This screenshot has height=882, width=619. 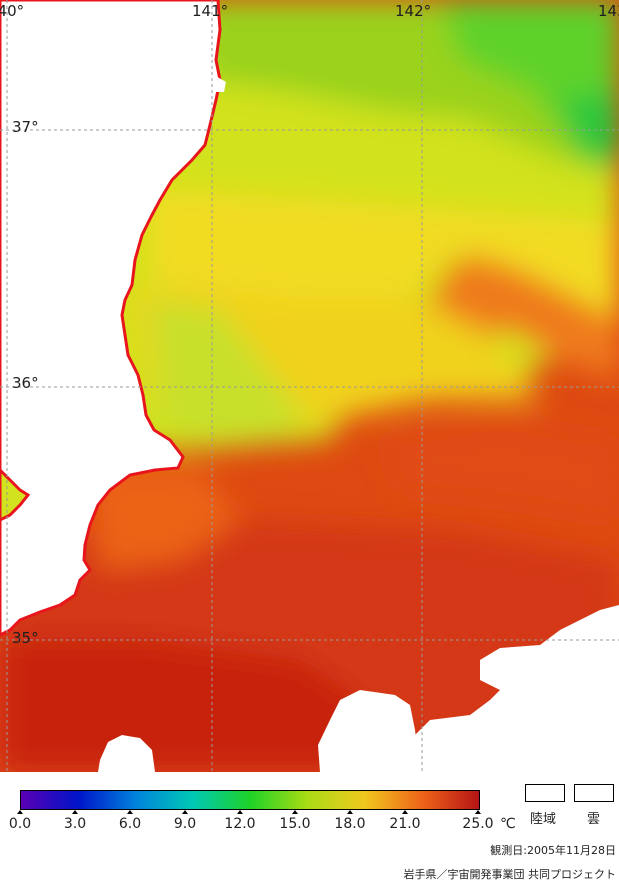 What do you see at coordinates (185, 824) in the screenshot?
I see `colorbar-tick-label: 9.0` at bounding box center [185, 824].